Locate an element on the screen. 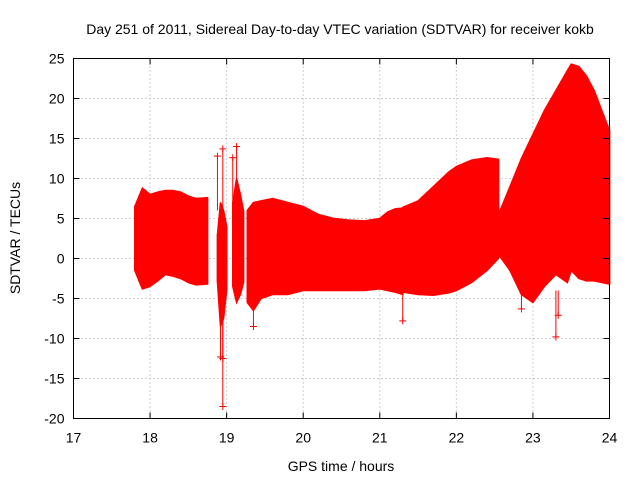 The width and height of the screenshot is (640, 480). y-tick-label: 0 is located at coordinates (61, 259).